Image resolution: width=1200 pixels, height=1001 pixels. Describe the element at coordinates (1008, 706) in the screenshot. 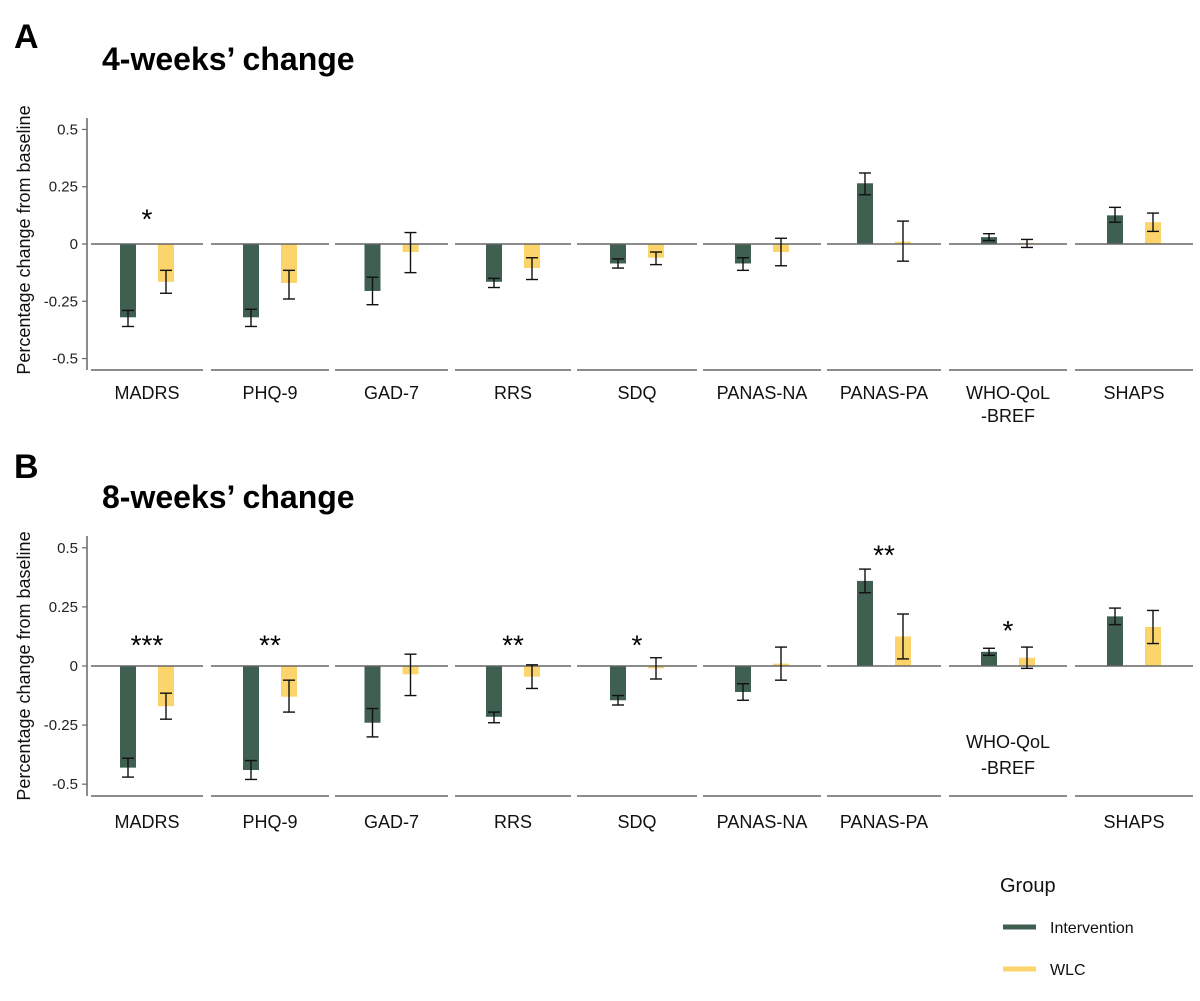

I see `category-who-qol-bref: * WHO-QoL -BREF` at that location.